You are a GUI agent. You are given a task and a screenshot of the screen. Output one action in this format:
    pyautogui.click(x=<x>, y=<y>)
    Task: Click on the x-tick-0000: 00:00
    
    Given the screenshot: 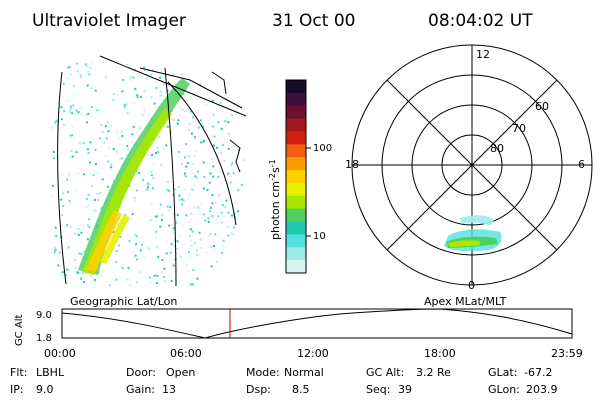 What is the action you would take?
    pyautogui.click(x=60, y=353)
    